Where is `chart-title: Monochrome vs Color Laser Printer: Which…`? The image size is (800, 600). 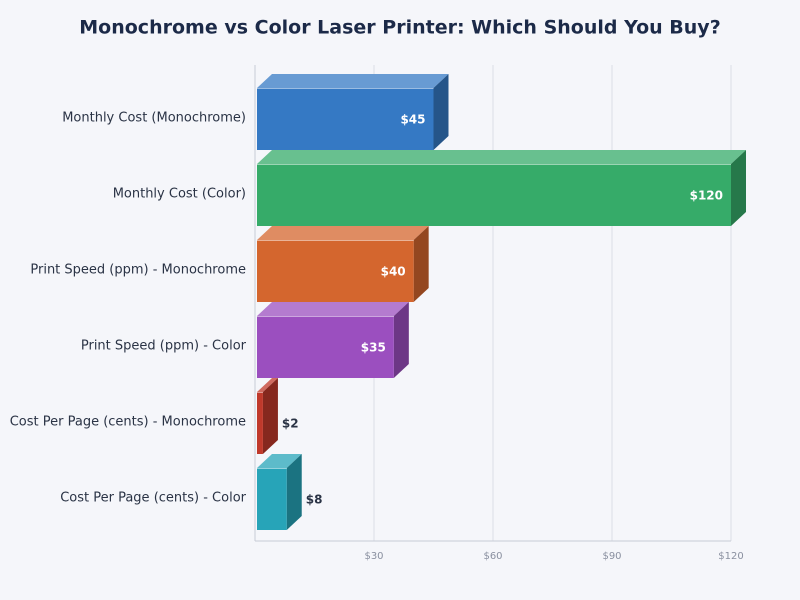
chart-title: Monochrome vs Color Laser Printer: Which… is located at coordinates (399, 28).